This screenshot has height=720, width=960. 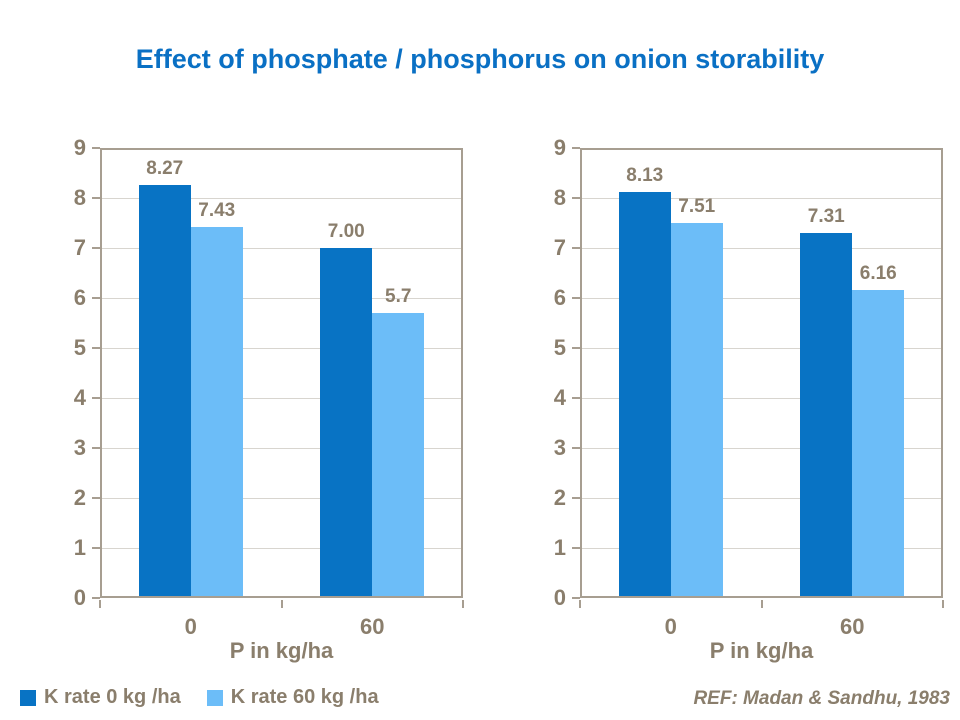 I want to click on data-label: 7.00, so click(x=346, y=231).